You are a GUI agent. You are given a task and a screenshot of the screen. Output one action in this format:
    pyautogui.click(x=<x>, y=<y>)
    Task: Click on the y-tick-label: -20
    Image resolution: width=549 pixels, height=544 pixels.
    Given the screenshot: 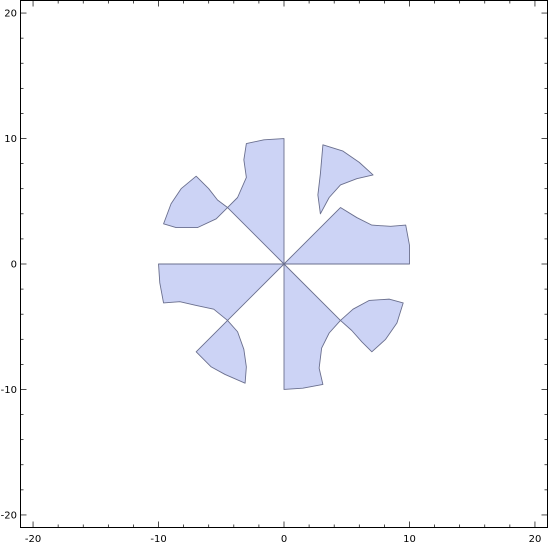 What is the action you would take?
    pyautogui.click(x=9, y=515)
    